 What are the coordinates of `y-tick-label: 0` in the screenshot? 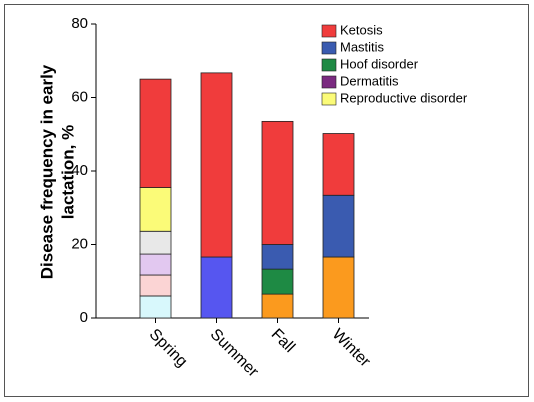 It's located at (84, 317).